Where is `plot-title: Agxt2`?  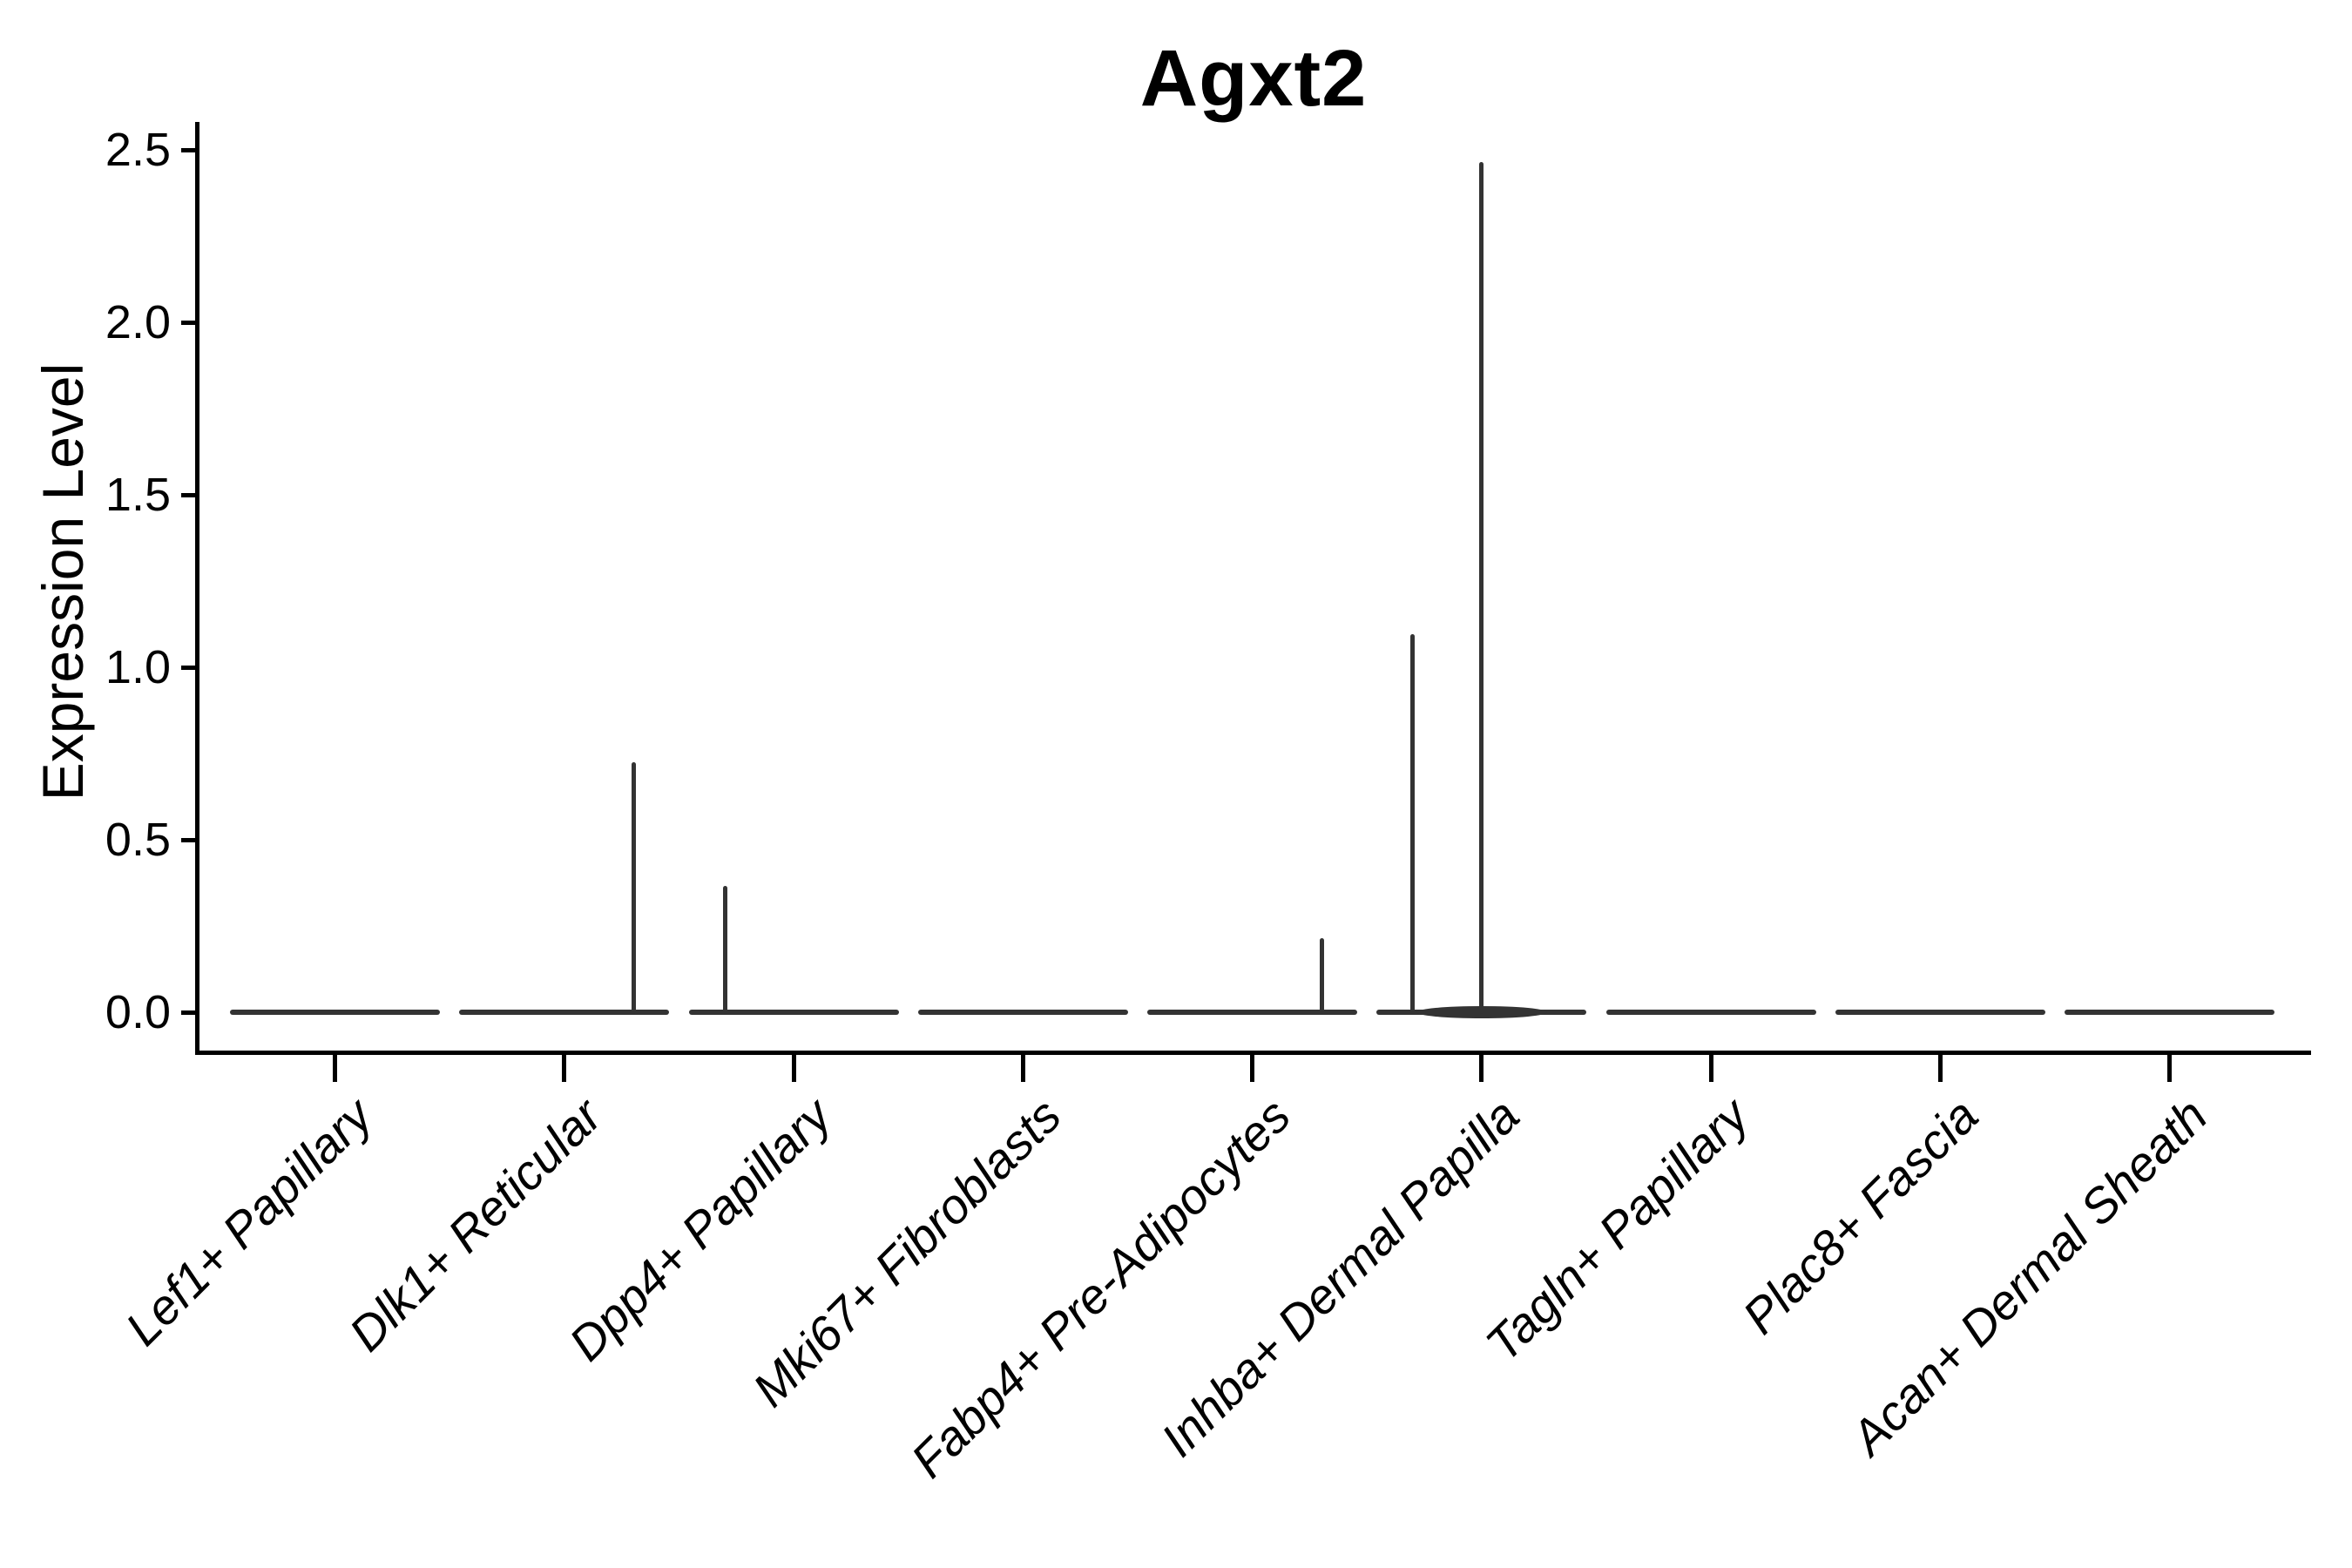
plot-title: Agxt2 is located at coordinates (1253, 78).